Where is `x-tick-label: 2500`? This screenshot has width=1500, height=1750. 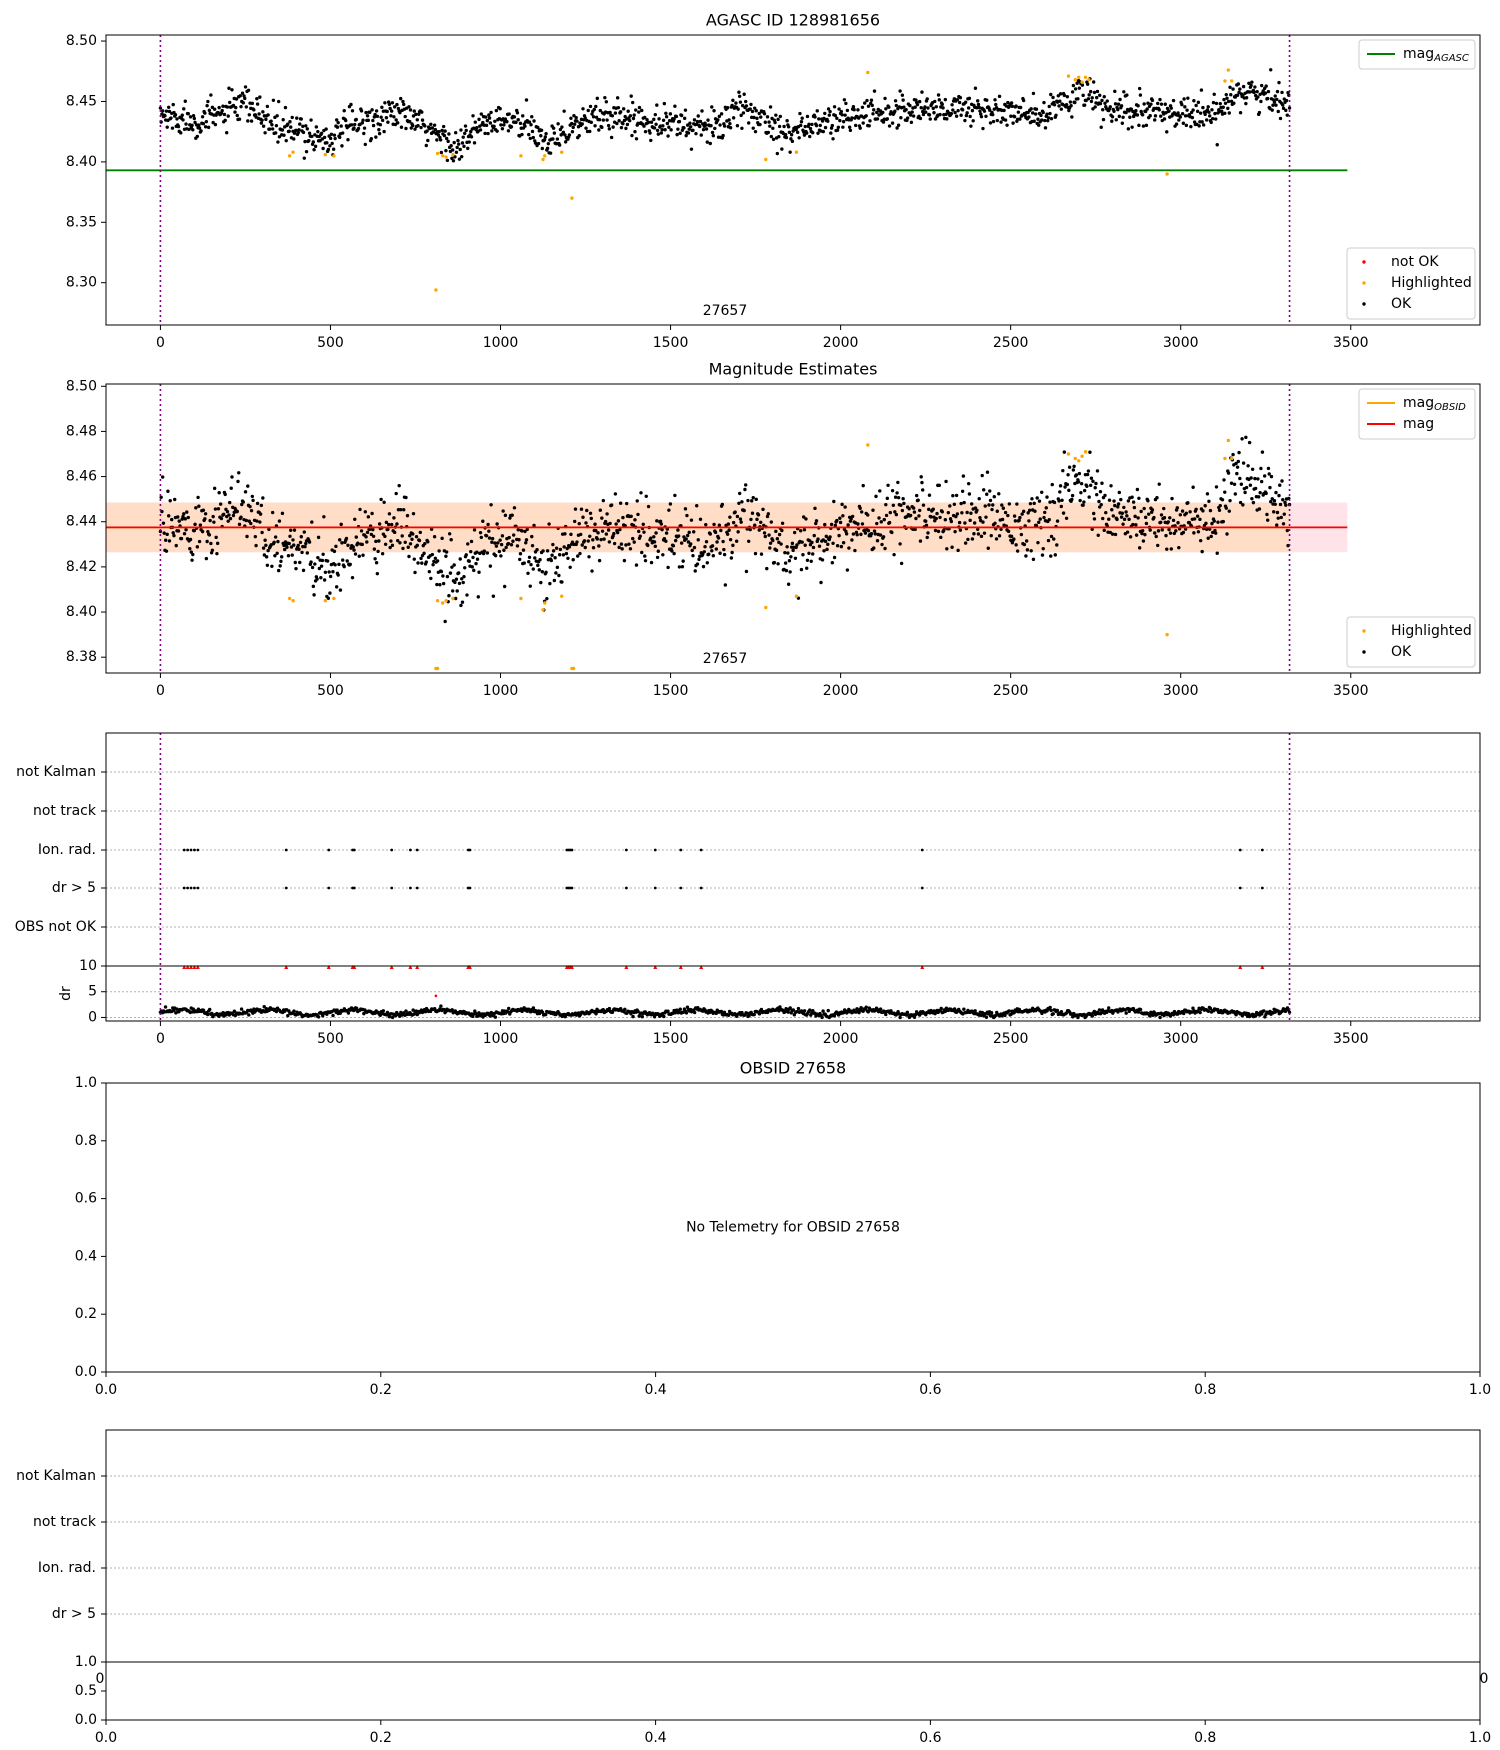 x-tick-label: 2500 is located at coordinates (1011, 691).